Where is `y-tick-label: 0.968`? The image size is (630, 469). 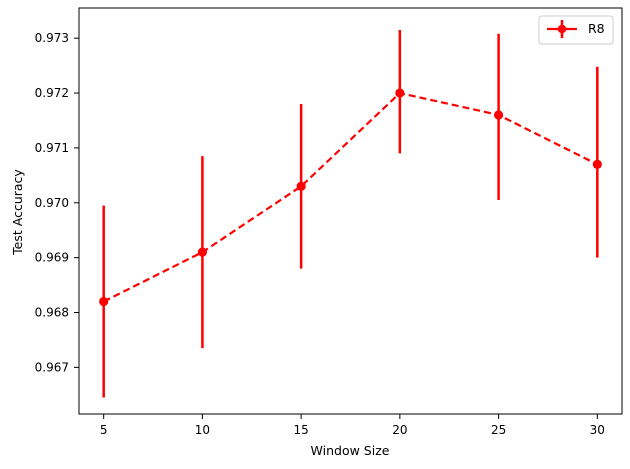 y-tick-label: 0.968 is located at coordinates (52, 313).